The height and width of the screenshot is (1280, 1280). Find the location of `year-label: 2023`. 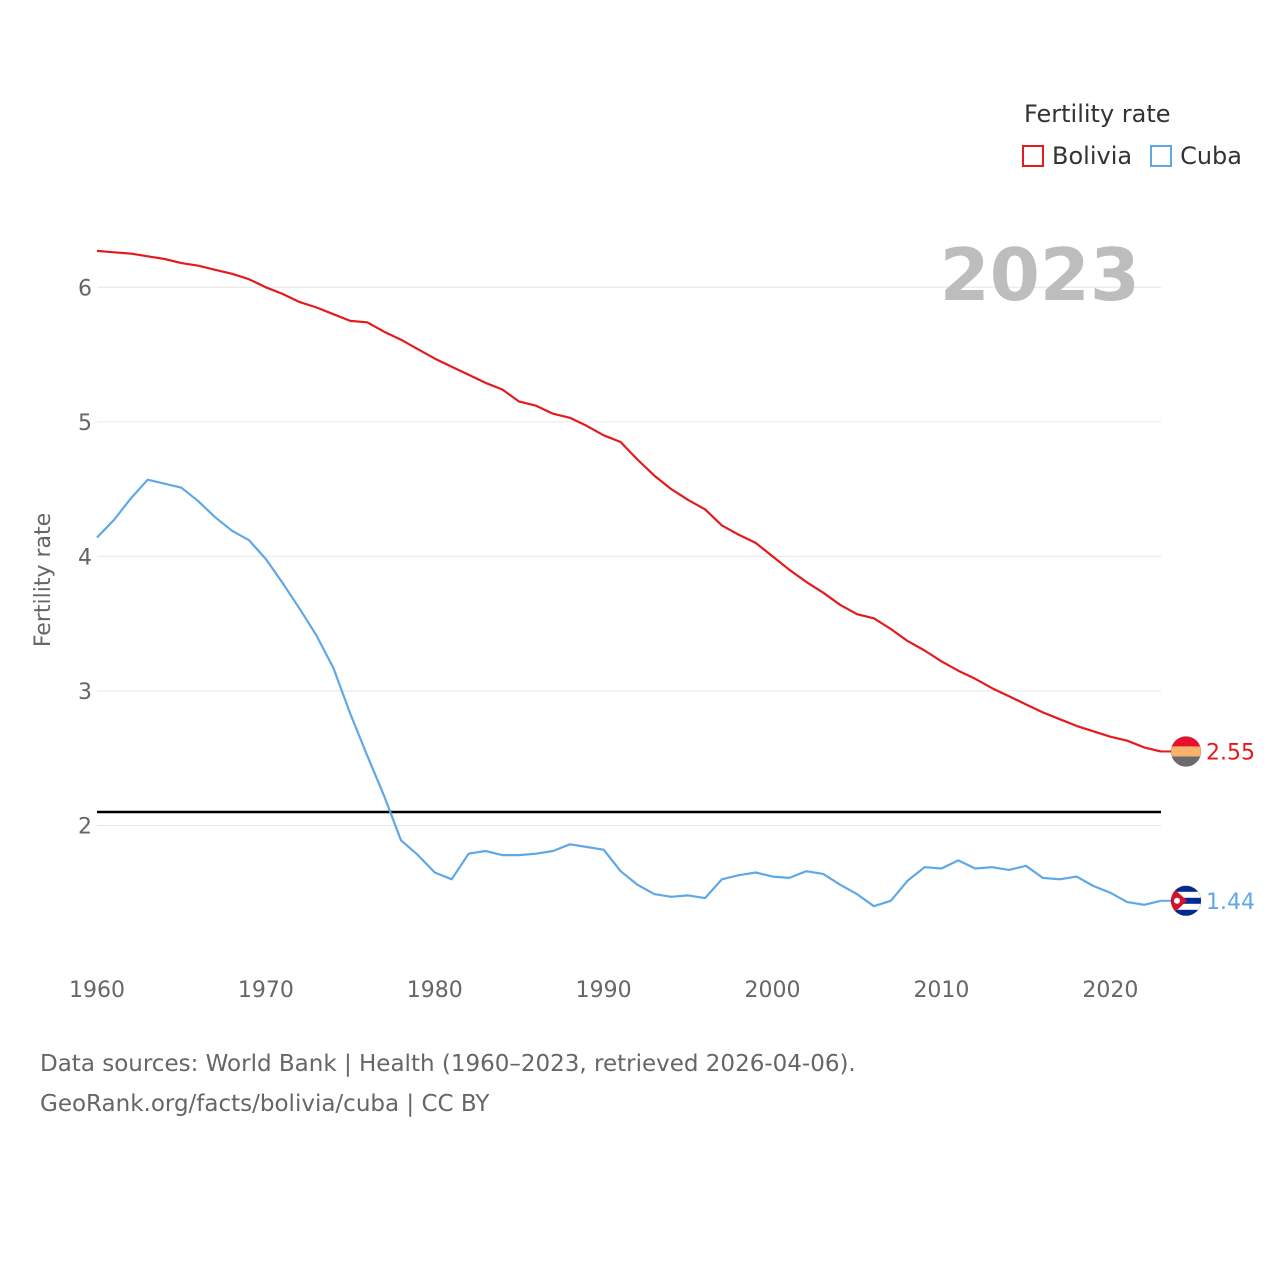

year-label: 2023 is located at coordinates (1040, 275).